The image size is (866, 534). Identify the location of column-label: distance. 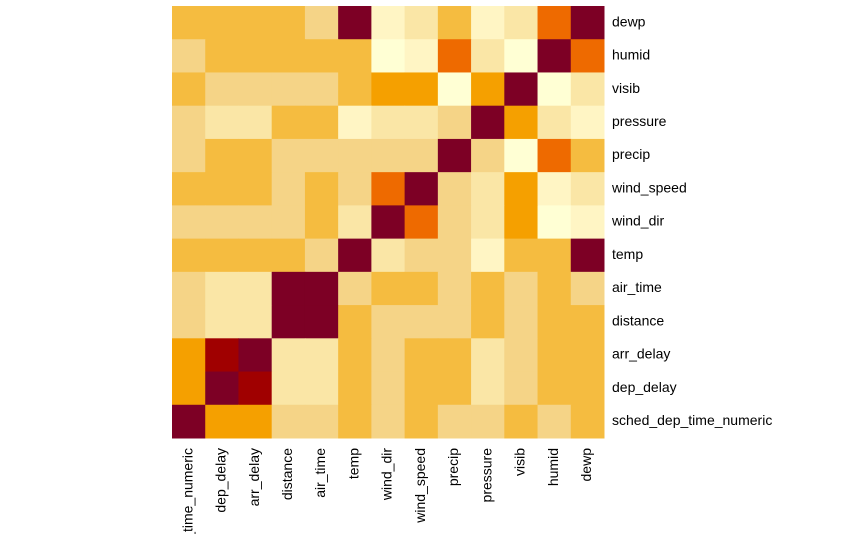
(287, 474).